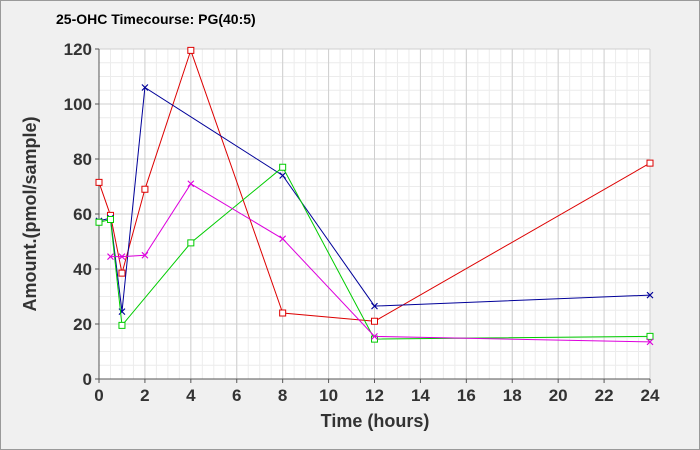 The image size is (700, 450). I want to click on y-tick-label: 0, so click(87, 379).